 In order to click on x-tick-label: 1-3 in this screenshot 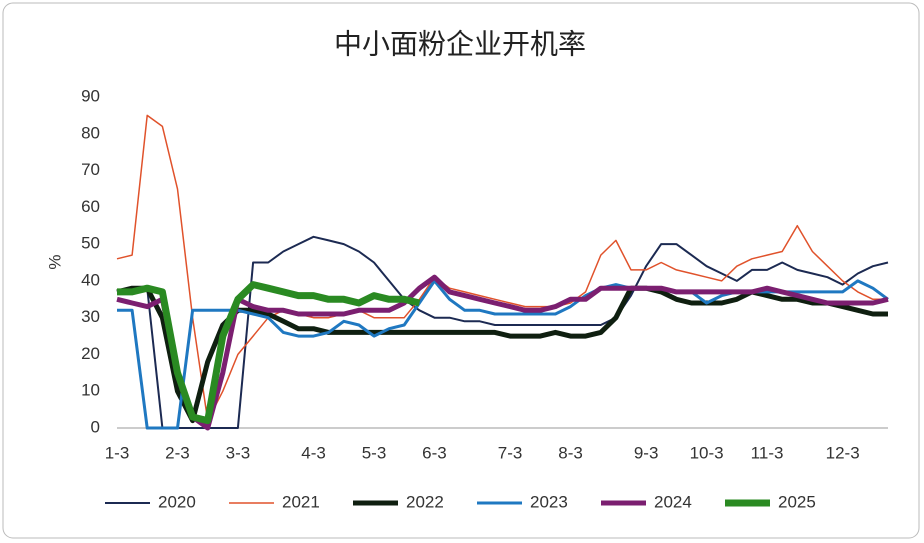, I will do `click(117, 452)`.